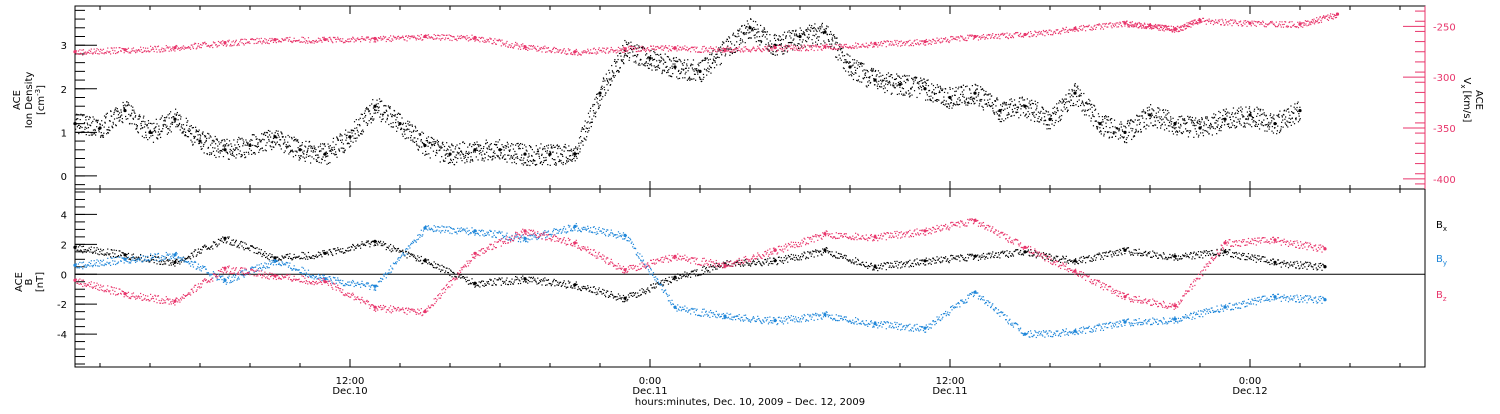 The image size is (1500, 414). What do you see at coordinates (599, 93) in the screenshot?
I see `data-point` at bounding box center [599, 93].